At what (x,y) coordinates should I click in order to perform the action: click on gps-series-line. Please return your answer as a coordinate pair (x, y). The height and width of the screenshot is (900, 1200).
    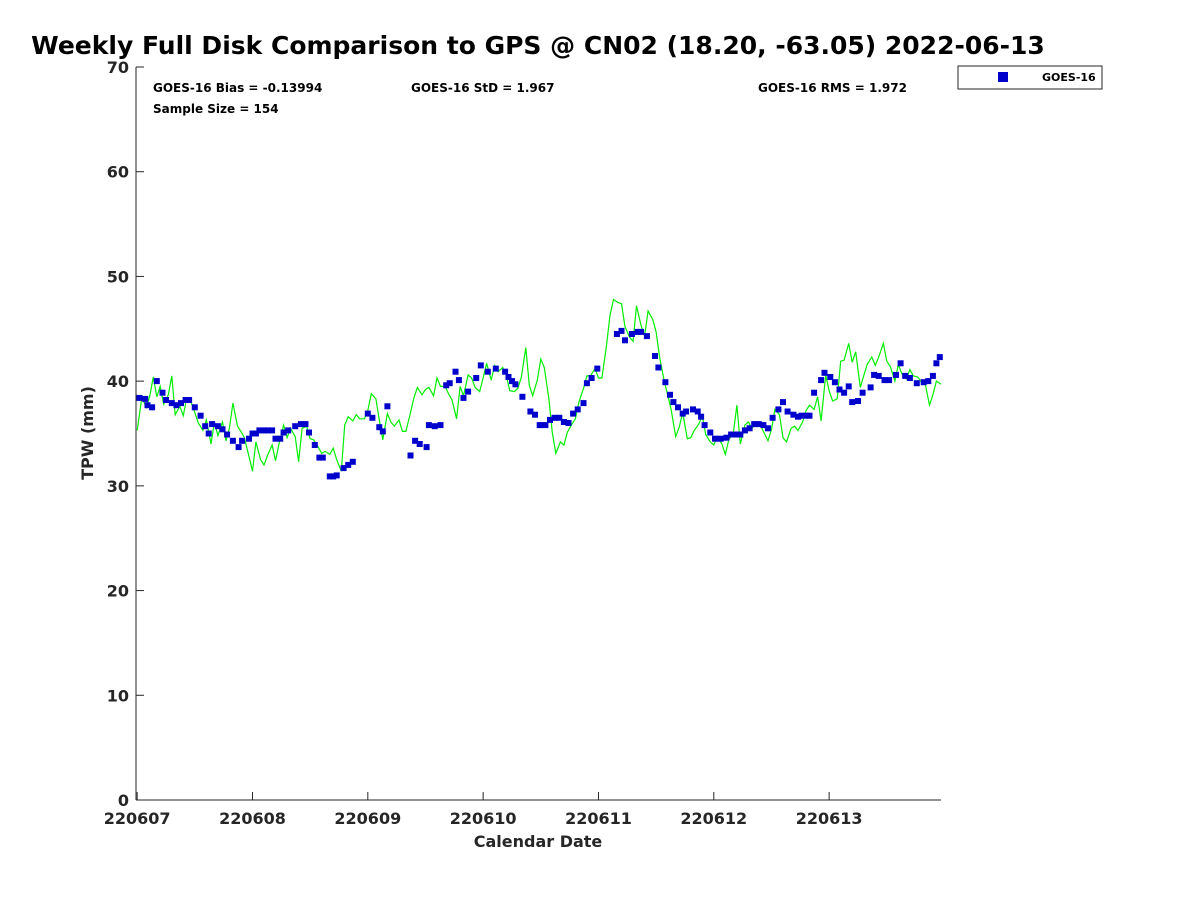
    Looking at the image, I should click on (539, 385).